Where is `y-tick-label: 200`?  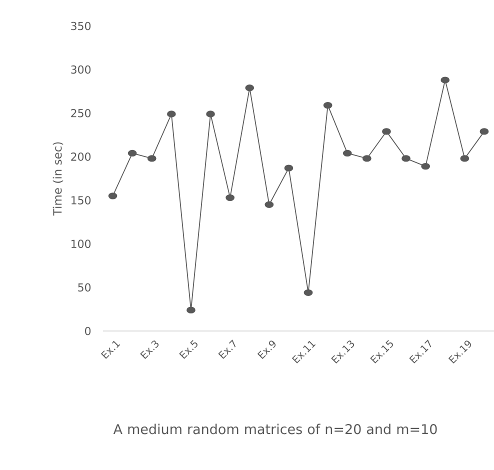
y-tick-label: 200 is located at coordinates (81, 156).